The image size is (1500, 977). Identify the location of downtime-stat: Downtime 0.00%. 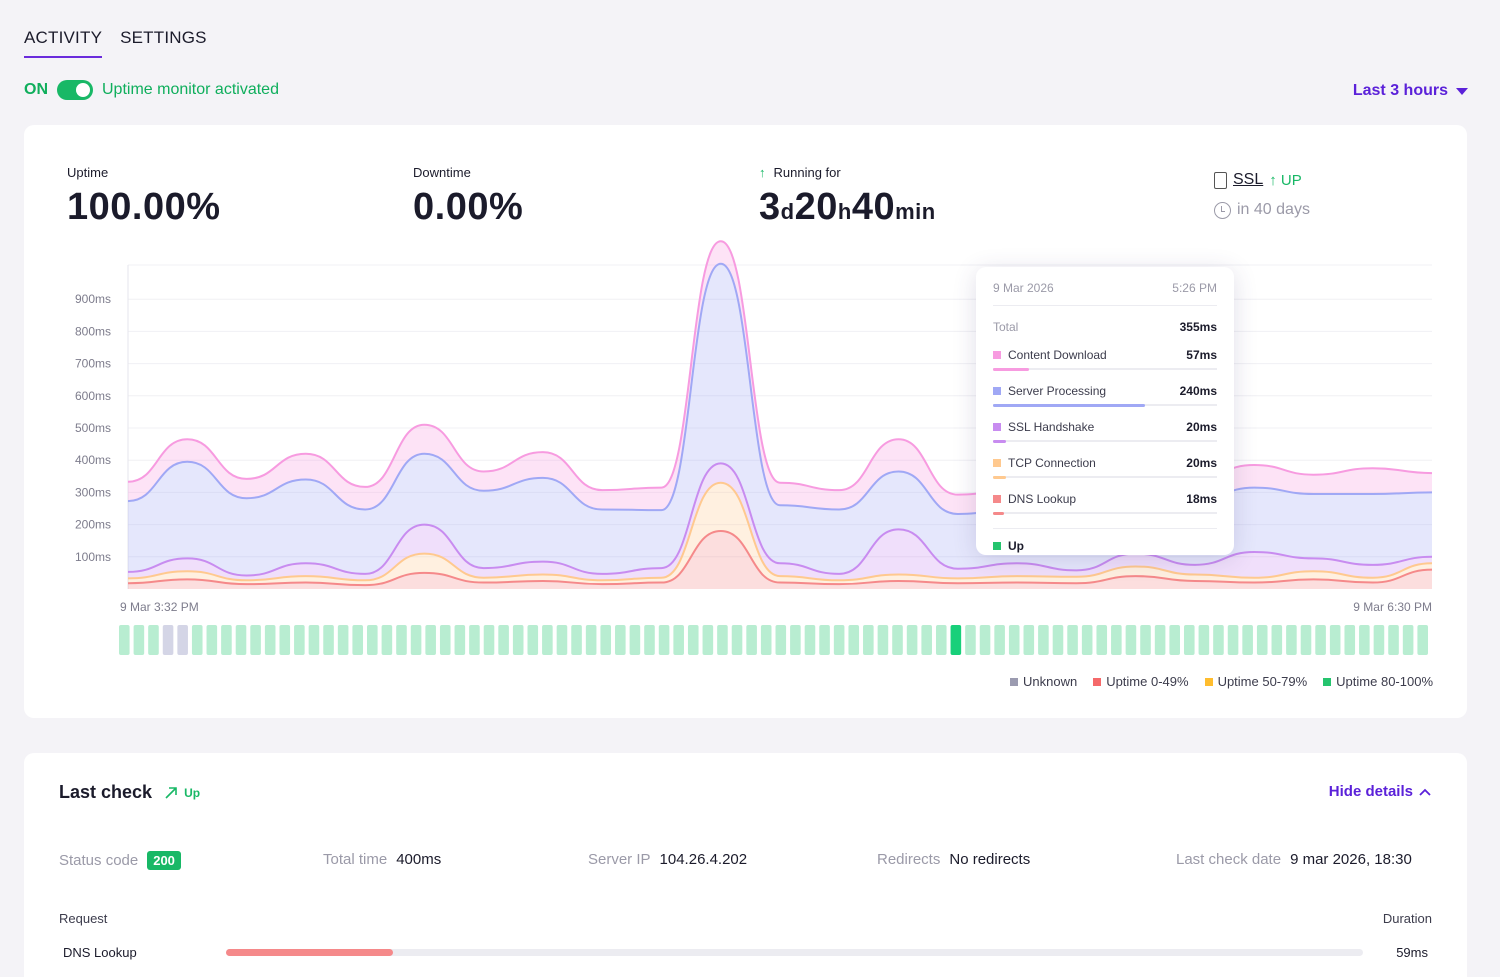
(468, 197).